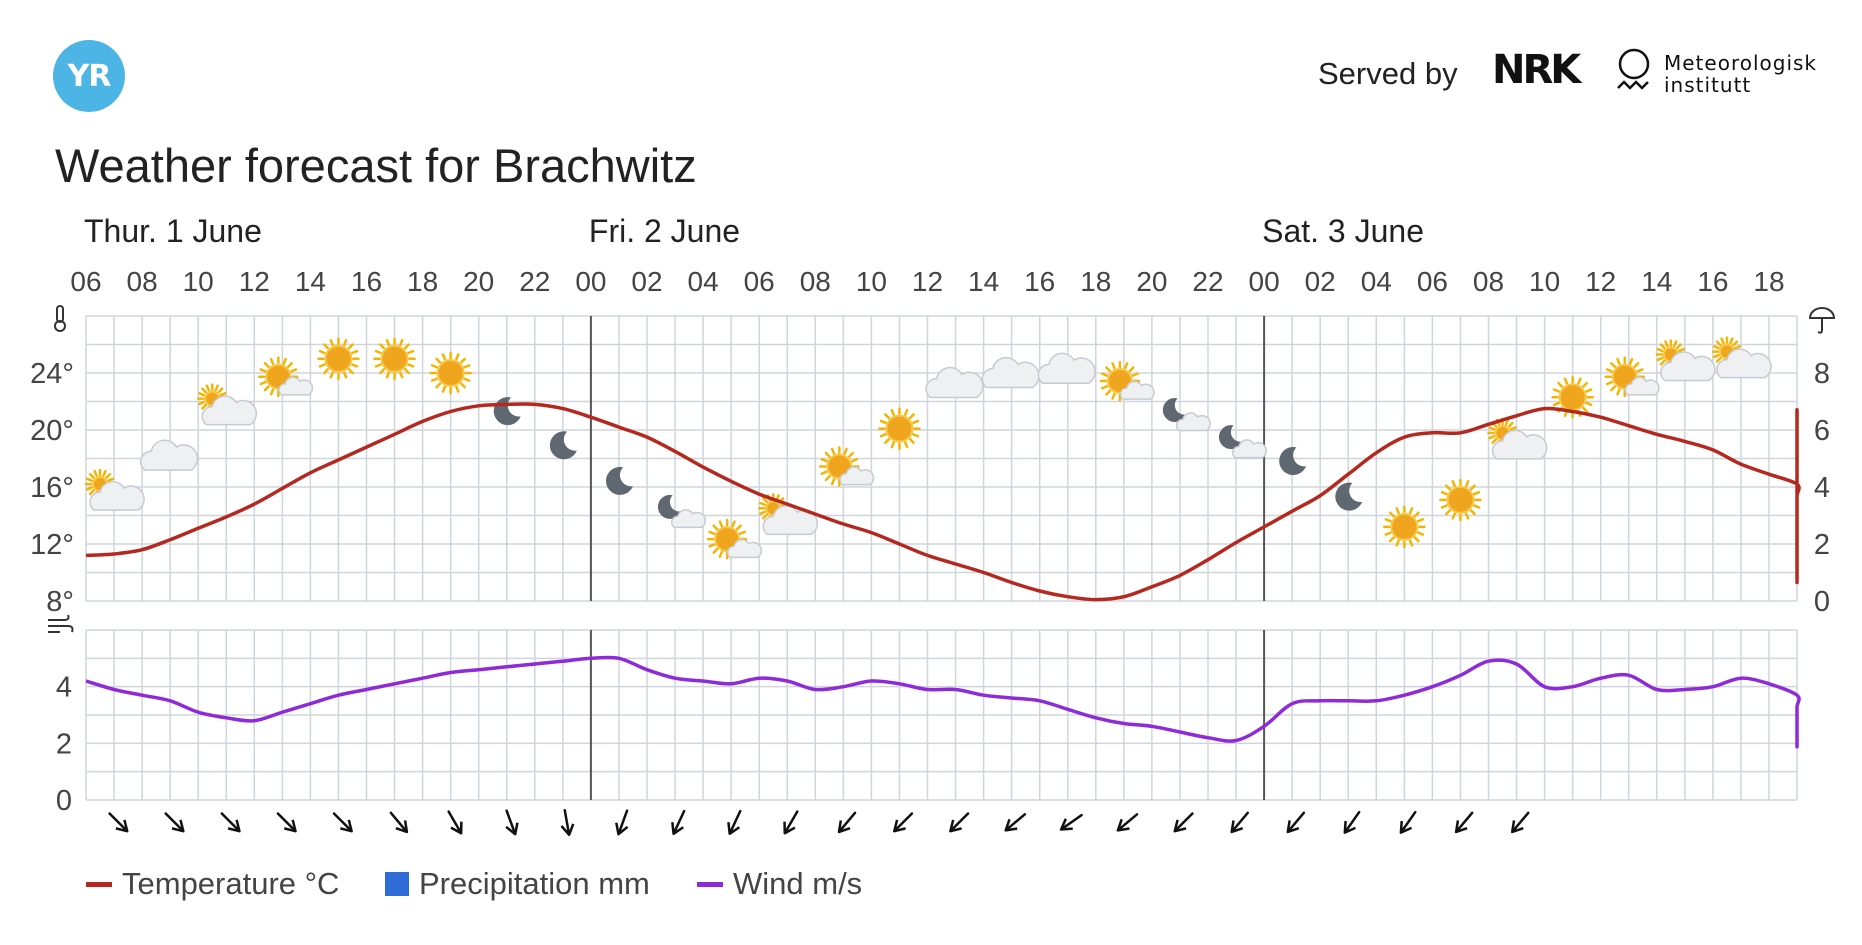 This screenshot has height=945, width=1862. Describe the element at coordinates (534, 883) in the screenshot. I see `legend-precipitation-label: Precipitation mm` at that location.